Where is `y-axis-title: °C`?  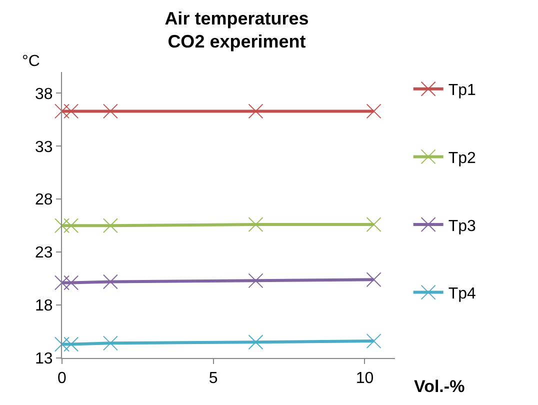
y-axis-title: °C is located at coordinates (31, 61).